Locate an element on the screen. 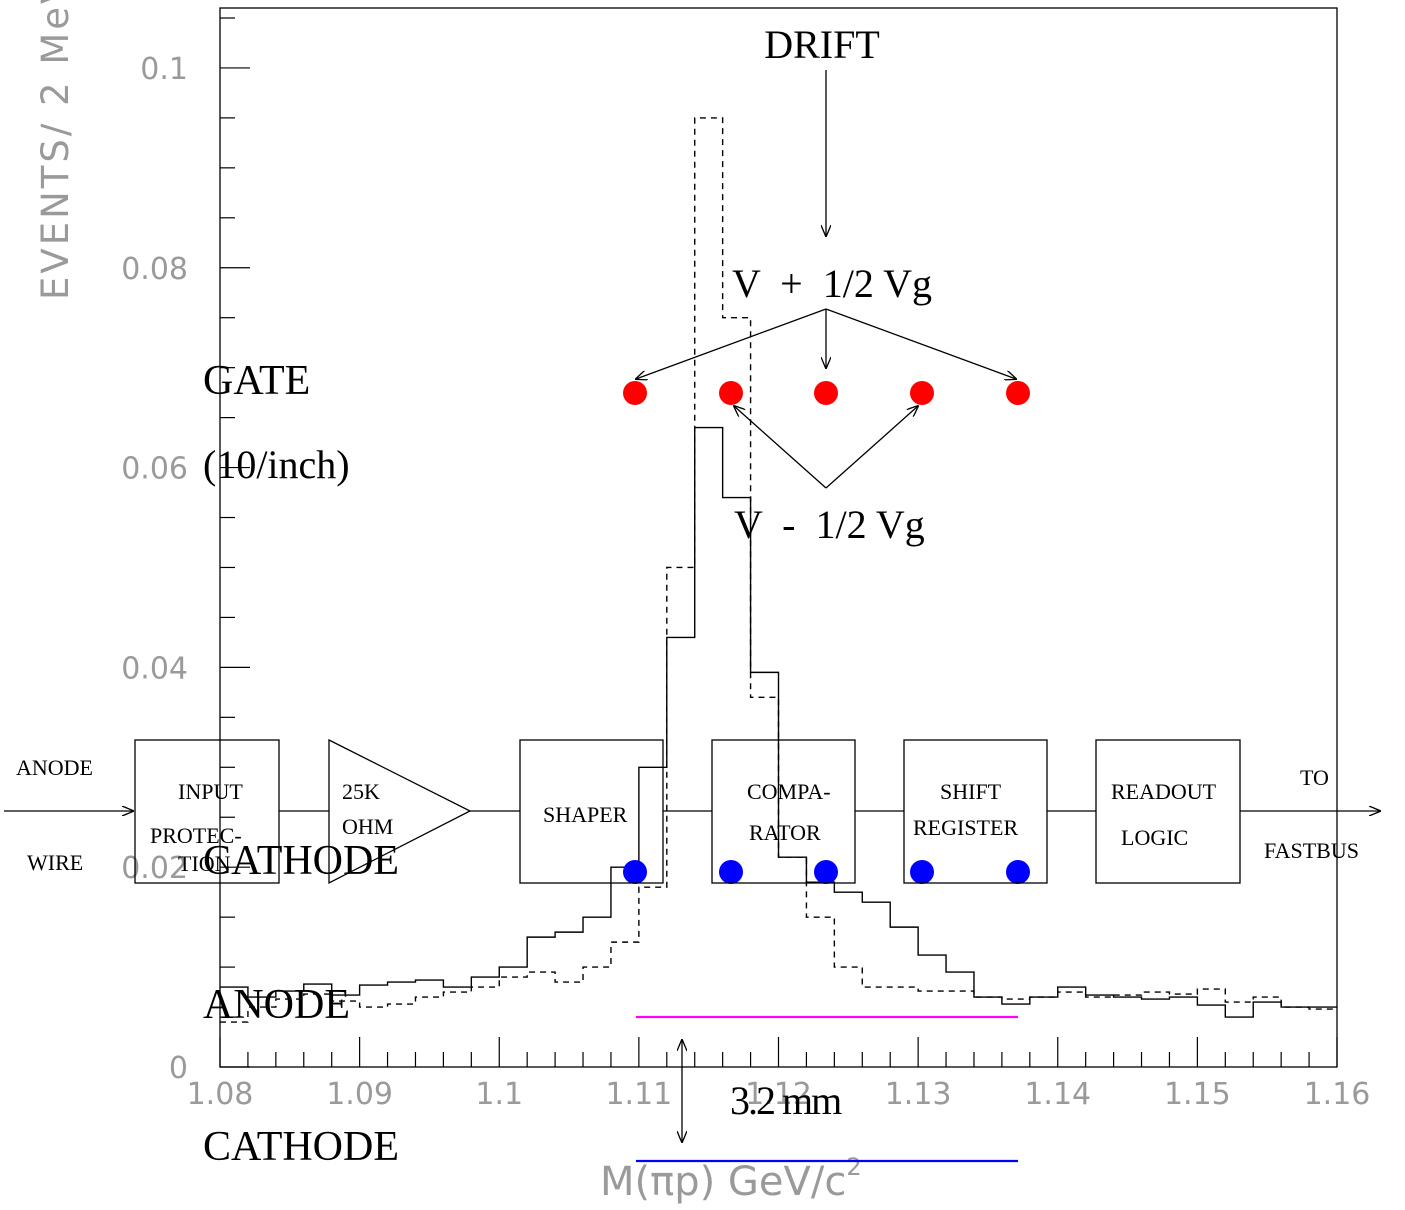 Image resolution: width=1405 pixels, height=1210 pixels. input-label-bottom: WIRE is located at coordinates (55, 862).